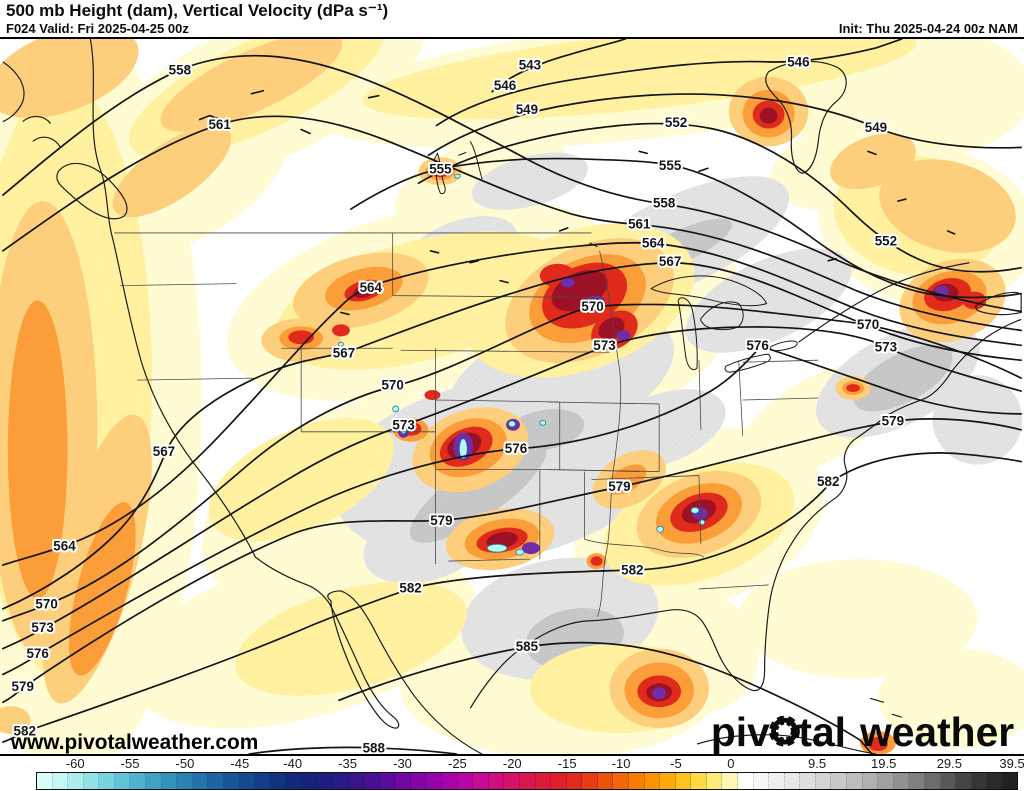 This screenshot has height=791, width=1024. I want to click on colorbar-tick: 0, so click(731, 763).